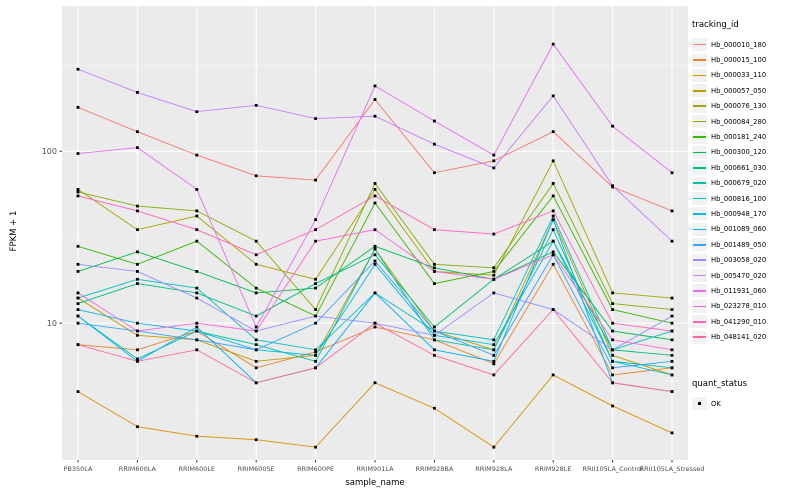  I want to click on legend-item: Hb_023278_010, so click(745, 306).